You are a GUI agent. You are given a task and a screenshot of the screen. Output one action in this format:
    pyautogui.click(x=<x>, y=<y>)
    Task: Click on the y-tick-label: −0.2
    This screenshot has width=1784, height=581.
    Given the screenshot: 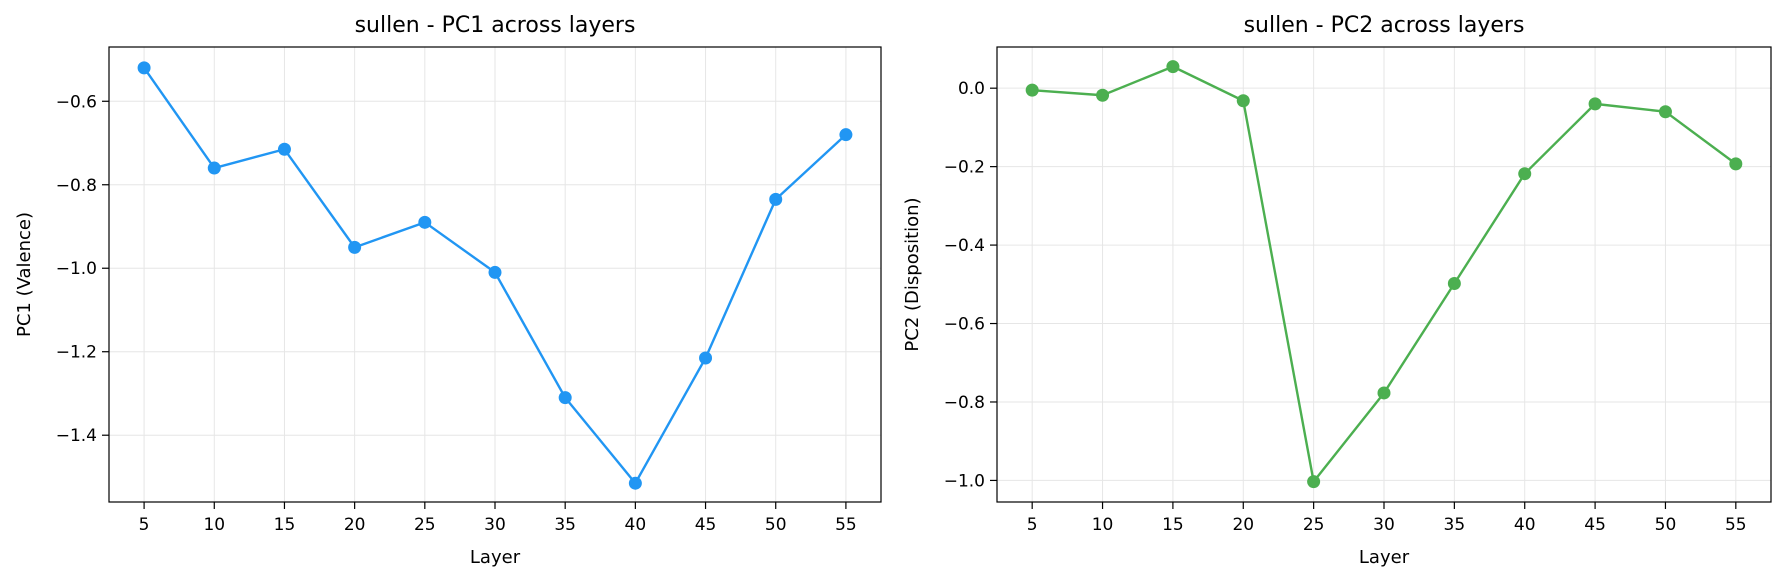 What is the action you would take?
    pyautogui.click(x=964, y=168)
    